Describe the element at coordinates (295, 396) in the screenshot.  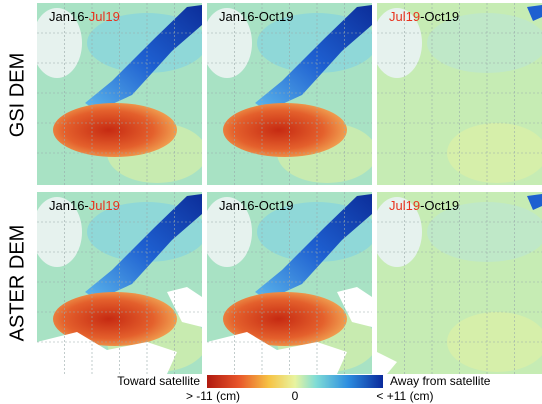
I see `colorbar-label: 0` at that location.